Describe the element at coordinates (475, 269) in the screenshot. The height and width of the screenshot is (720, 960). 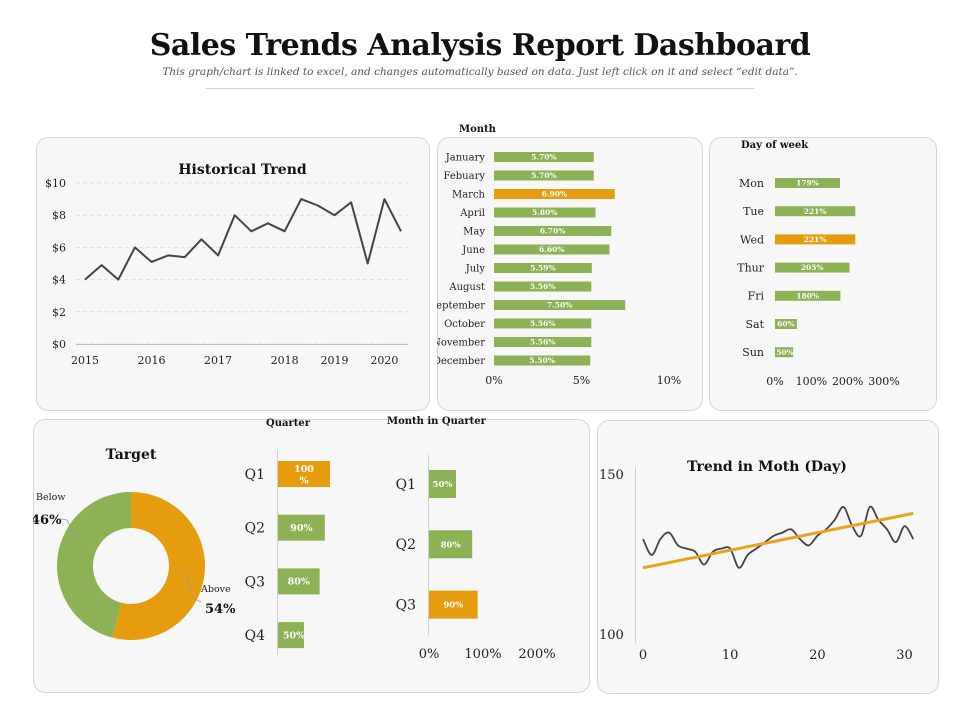
I see `category-label: July` at that location.